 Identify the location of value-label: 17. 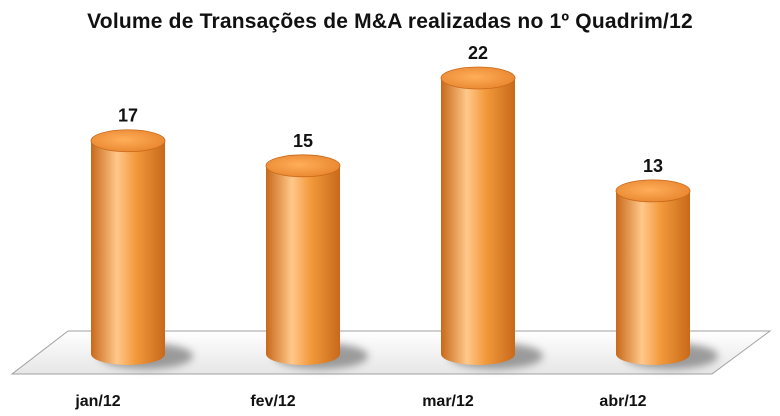
(128, 116).